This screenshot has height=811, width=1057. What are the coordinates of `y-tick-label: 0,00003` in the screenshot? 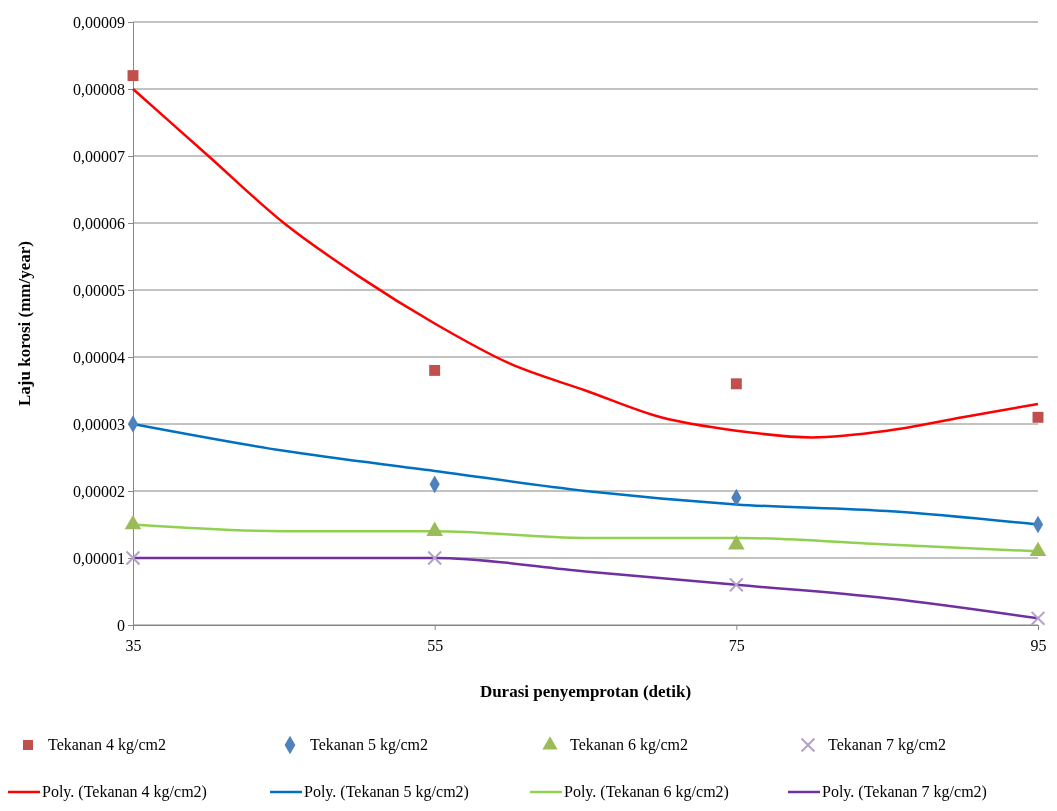 It's located at (99, 424).